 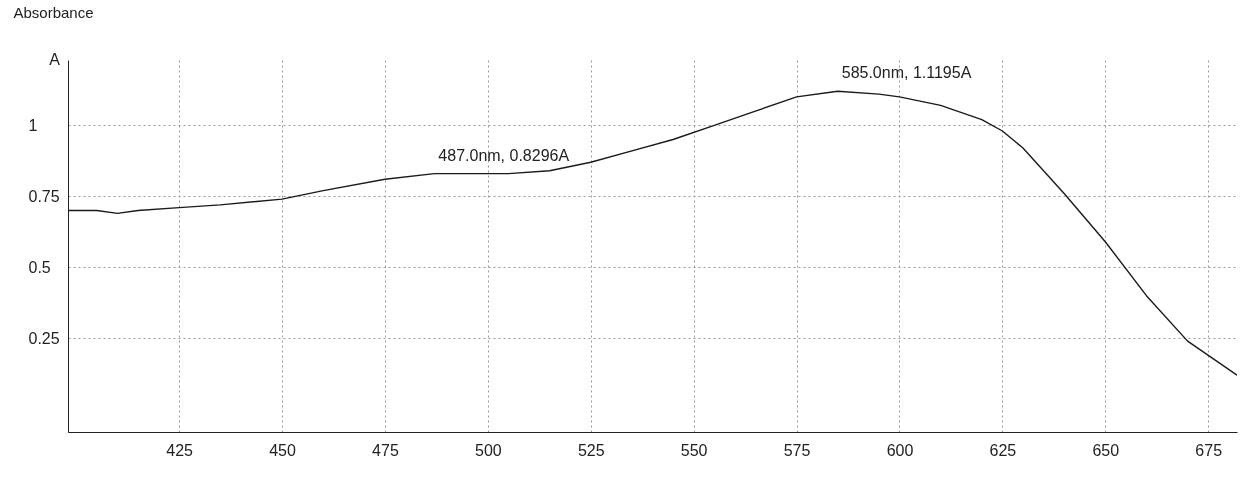 I want to click on annotation: 585.0nm, 1.1195A, so click(x=906, y=73).